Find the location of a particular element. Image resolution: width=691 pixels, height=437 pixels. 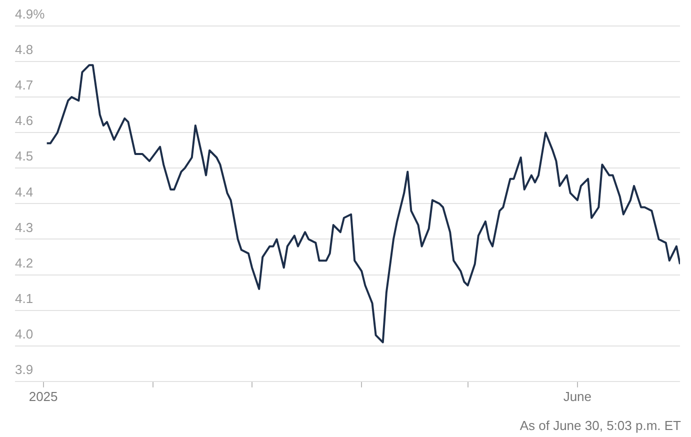

y-tick-label: 4.1 is located at coordinates (24, 298).